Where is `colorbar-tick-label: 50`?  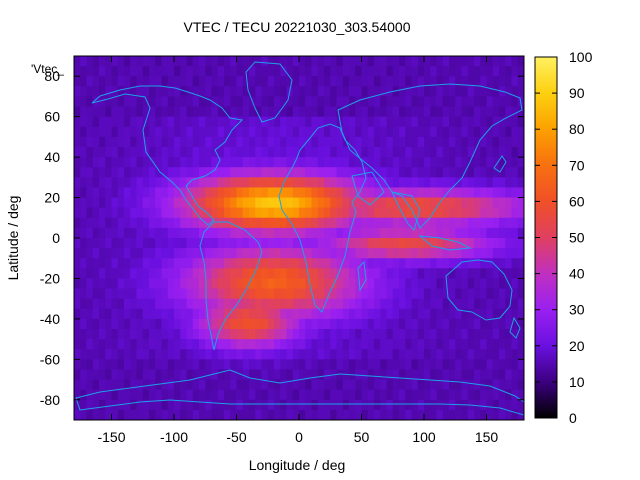
colorbar-tick-label: 50 is located at coordinates (577, 238).